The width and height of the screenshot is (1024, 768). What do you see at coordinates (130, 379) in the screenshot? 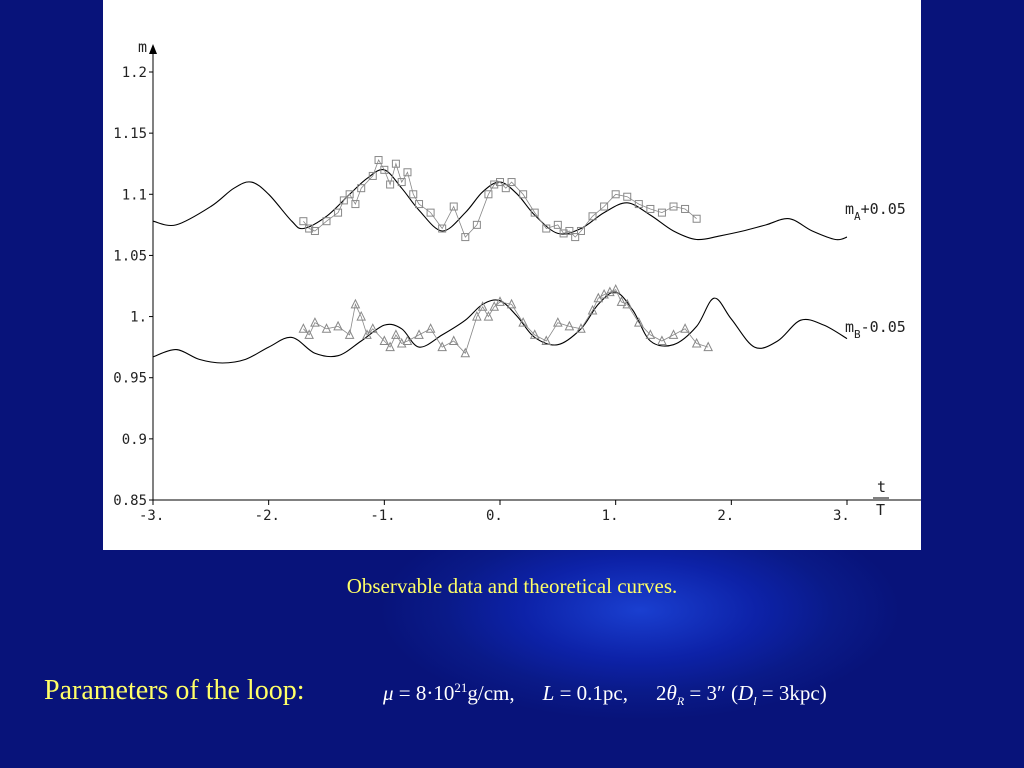
I see `y-tick-label: 0.95` at bounding box center [130, 379].